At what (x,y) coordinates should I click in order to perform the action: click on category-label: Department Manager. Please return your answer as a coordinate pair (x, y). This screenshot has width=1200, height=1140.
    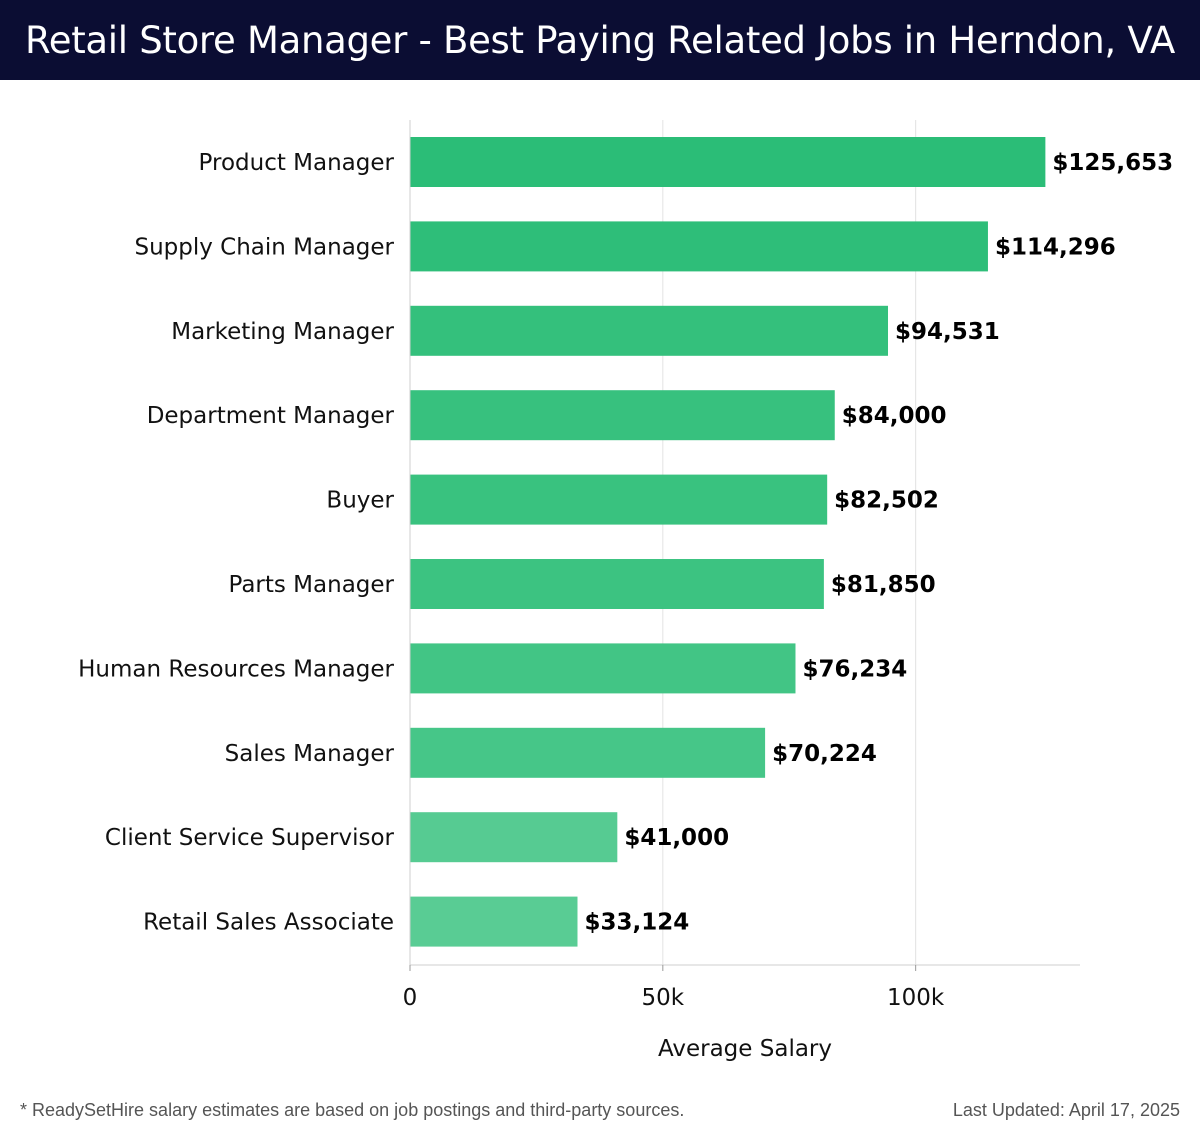
    Looking at the image, I should click on (271, 416).